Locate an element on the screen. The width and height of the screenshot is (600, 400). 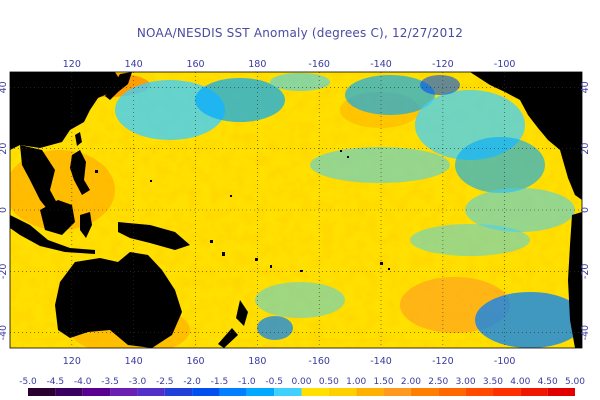
lat-tick-left: -40 is located at coordinates (4, 333).